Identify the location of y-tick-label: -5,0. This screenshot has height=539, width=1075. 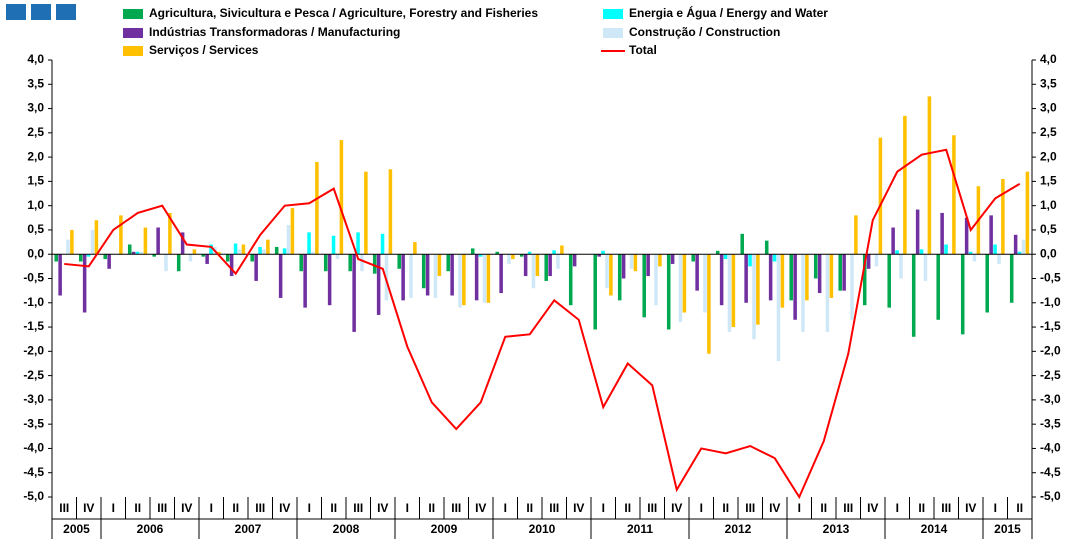
(33, 496).